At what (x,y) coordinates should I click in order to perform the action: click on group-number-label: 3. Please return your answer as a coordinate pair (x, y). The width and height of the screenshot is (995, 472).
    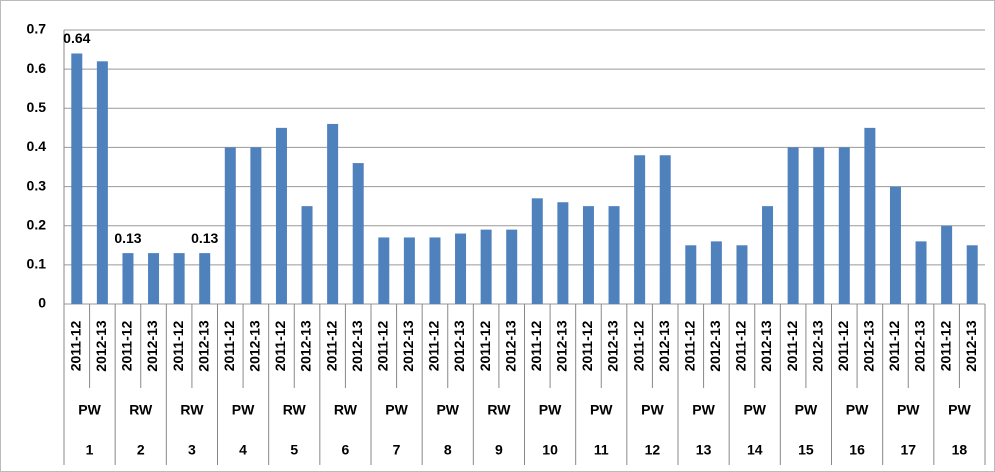
    Looking at the image, I should click on (192, 450).